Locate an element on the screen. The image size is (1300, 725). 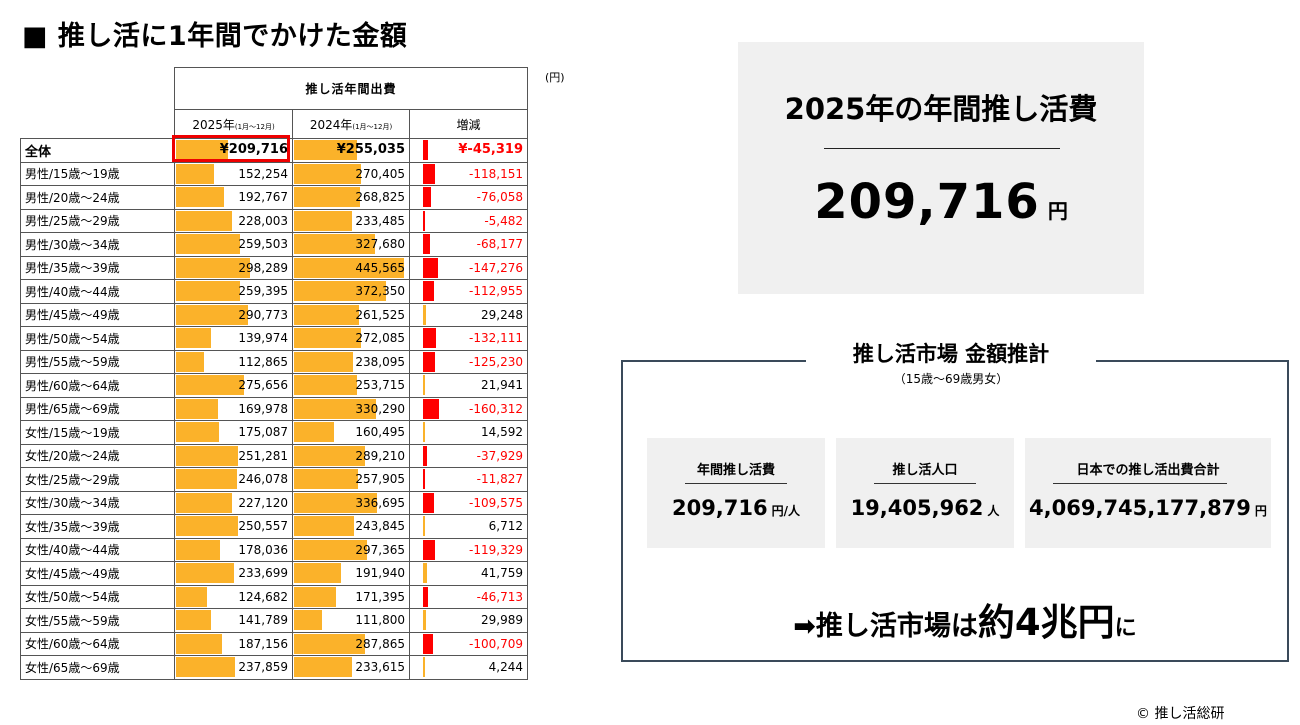
table-header-main: 推し活年間出費 is located at coordinates (351, 88).